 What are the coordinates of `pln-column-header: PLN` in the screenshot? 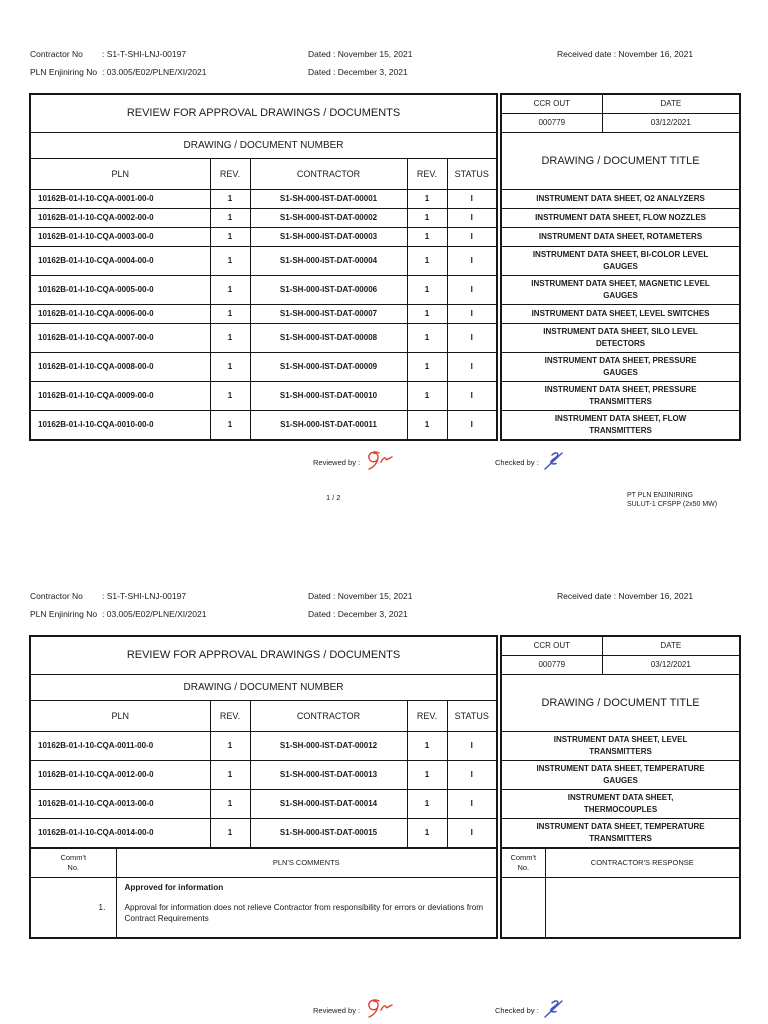 It's located at (120, 173).